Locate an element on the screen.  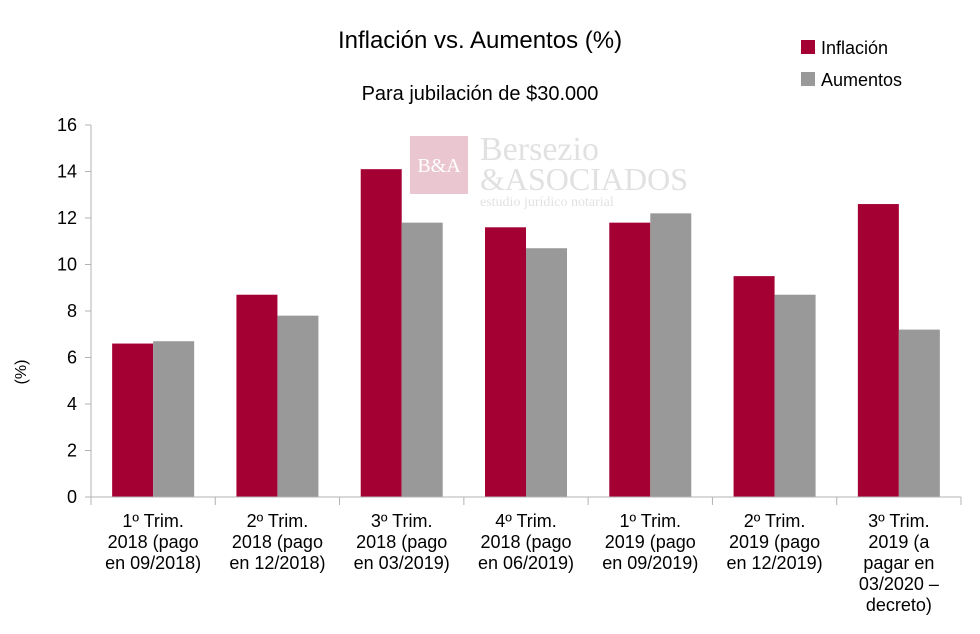
x-tick-label-line: pagar en is located at coordinates (898, 563).